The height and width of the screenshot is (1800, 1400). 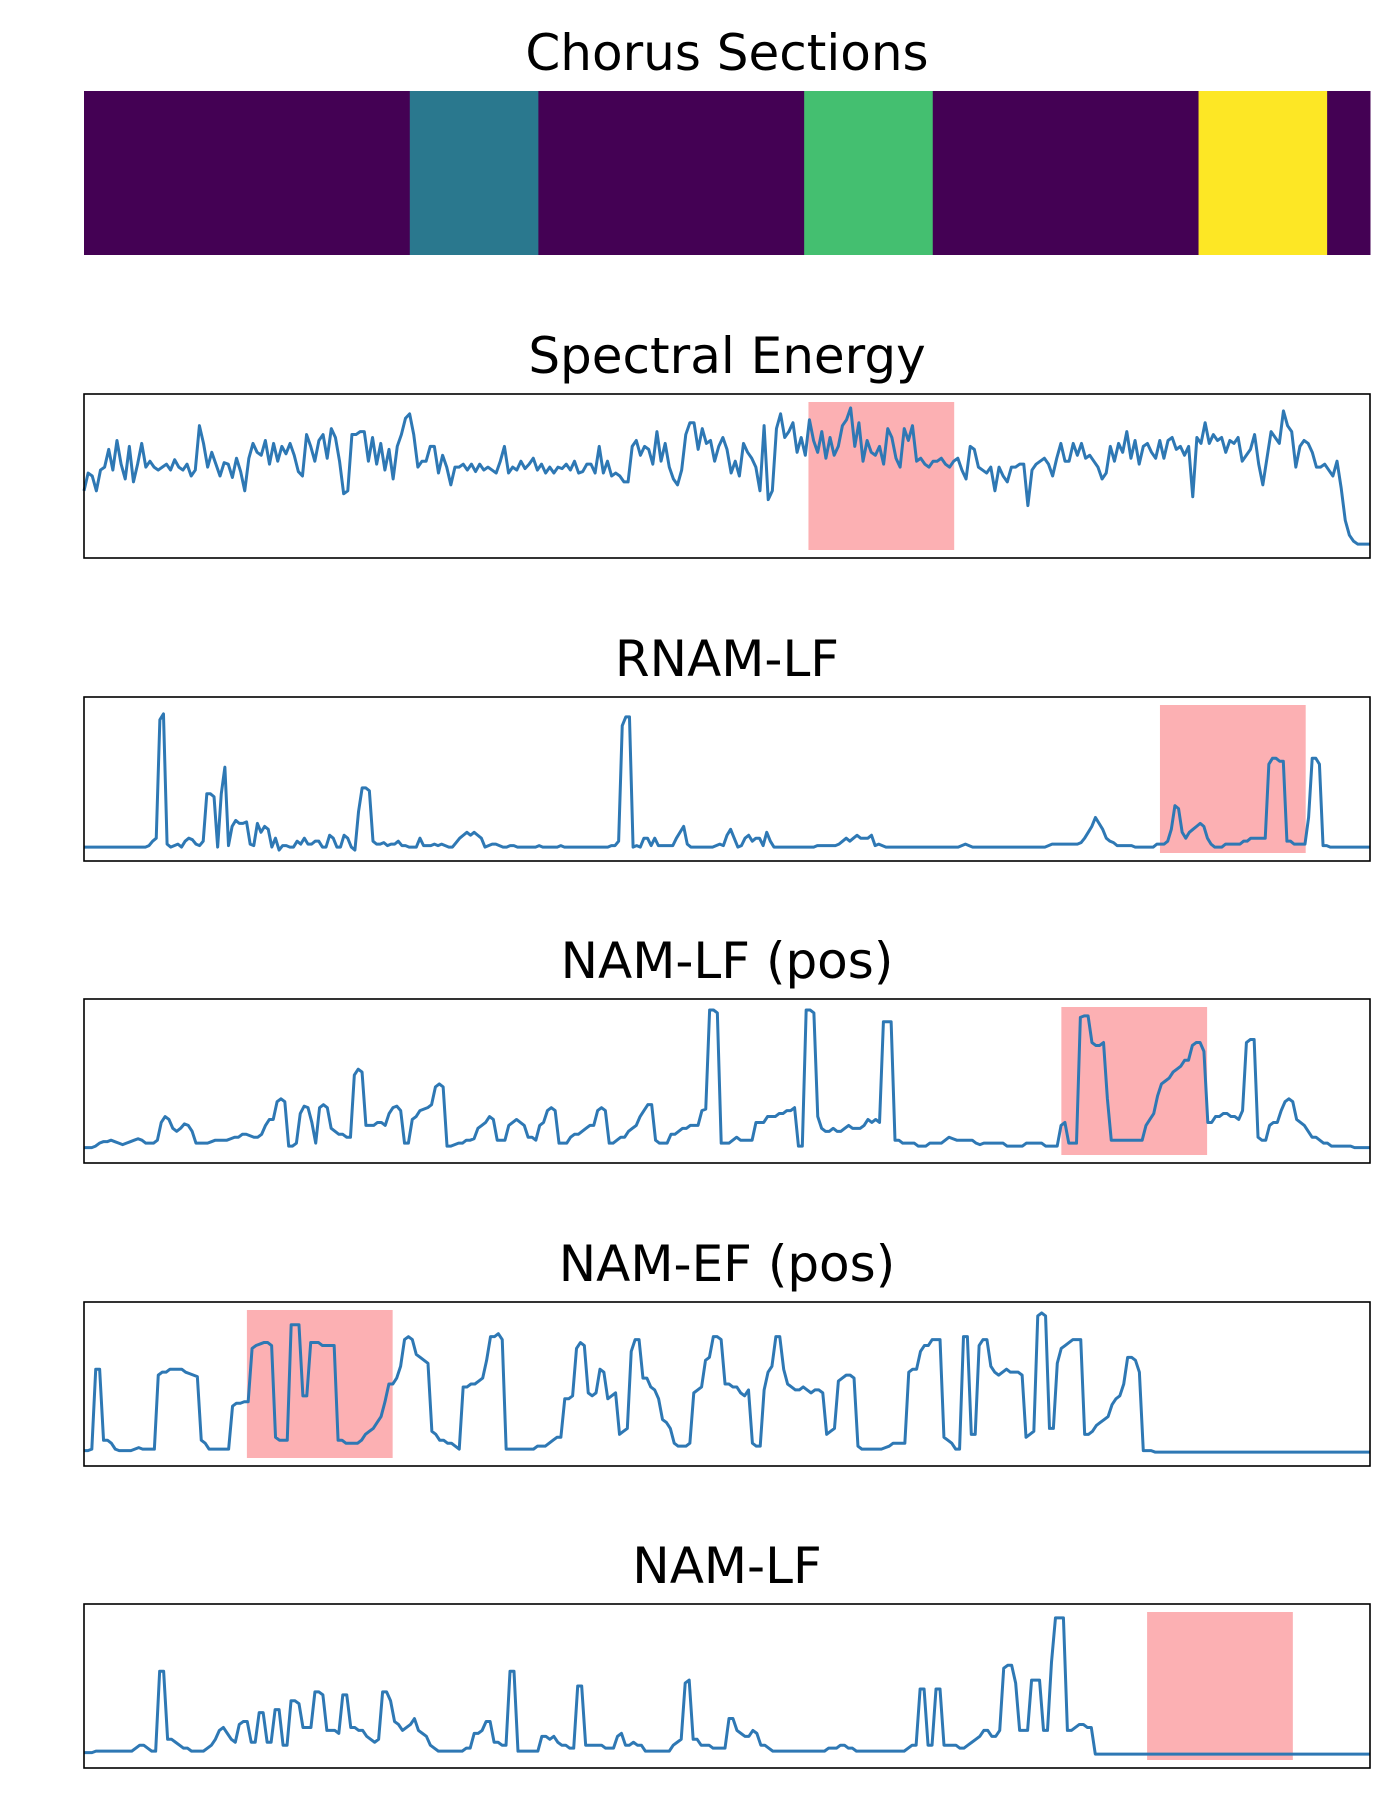 I want to click on panel-title: NAM-EF (pos), so click(x=727, y=1264).